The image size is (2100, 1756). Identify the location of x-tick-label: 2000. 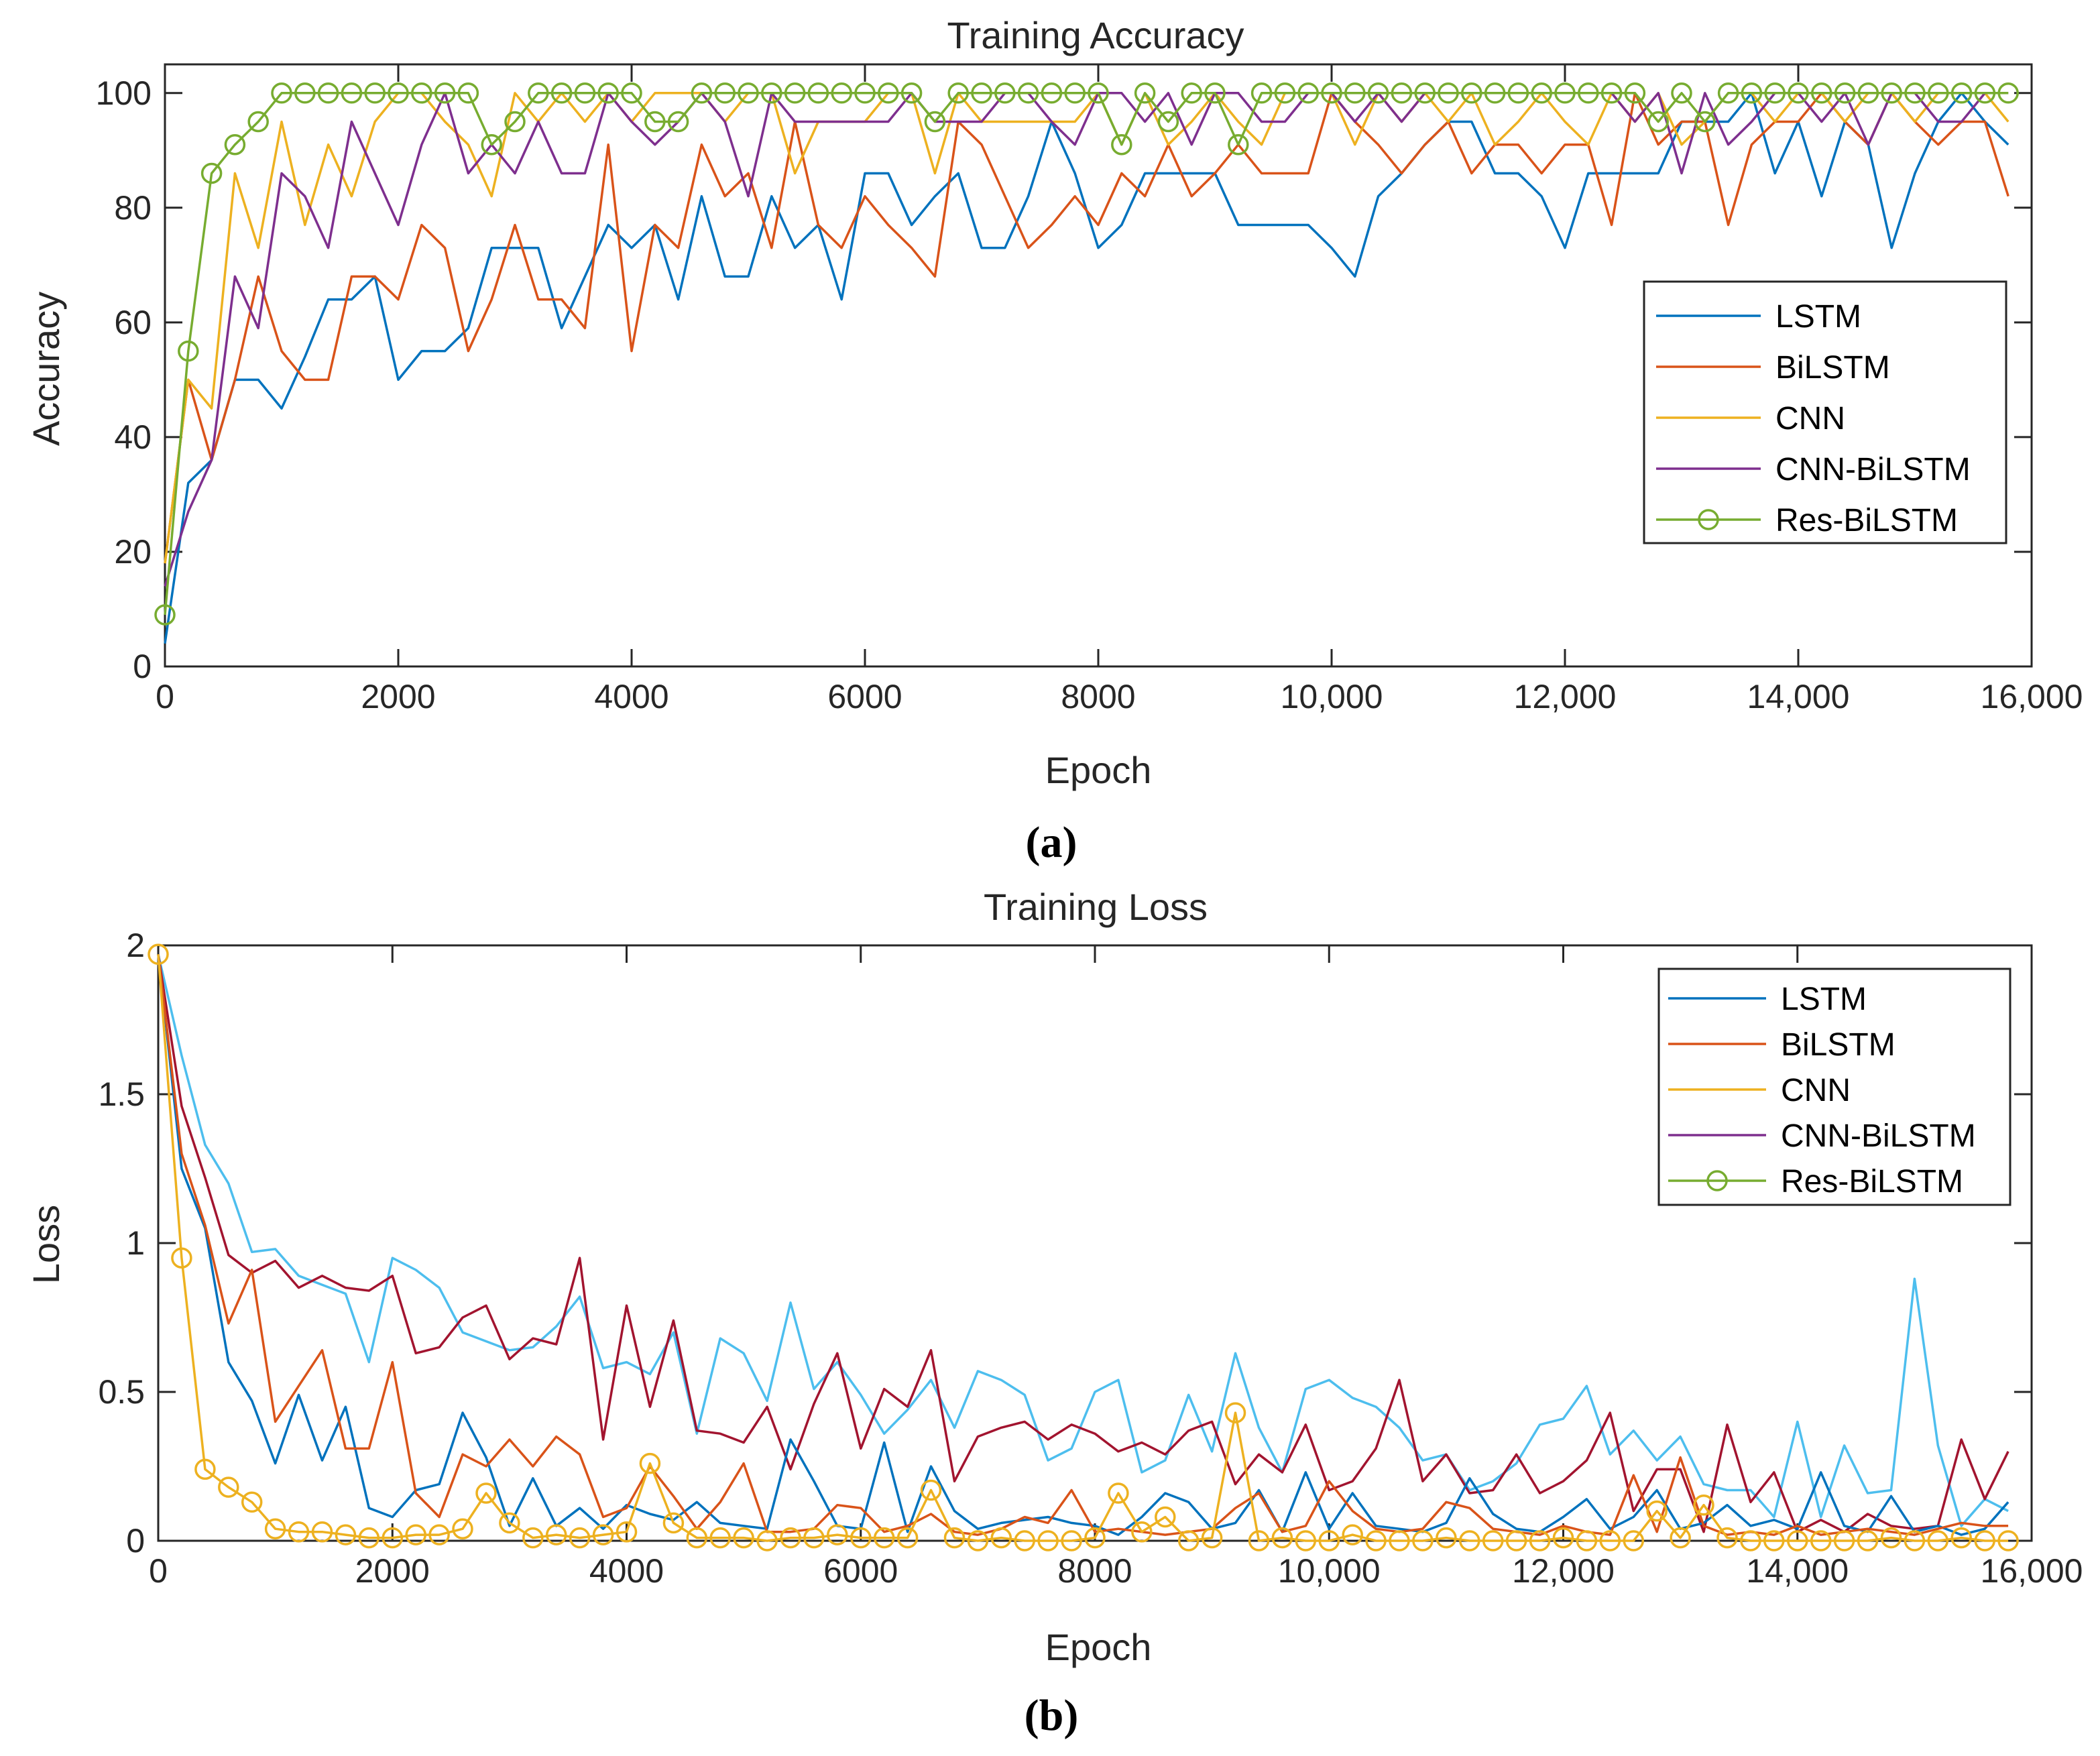
(398, 696).